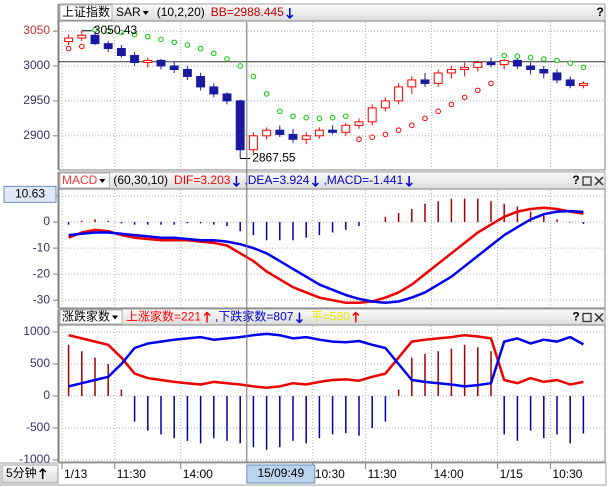  I want to click on value-readout: 10.63, so click(30, 194).